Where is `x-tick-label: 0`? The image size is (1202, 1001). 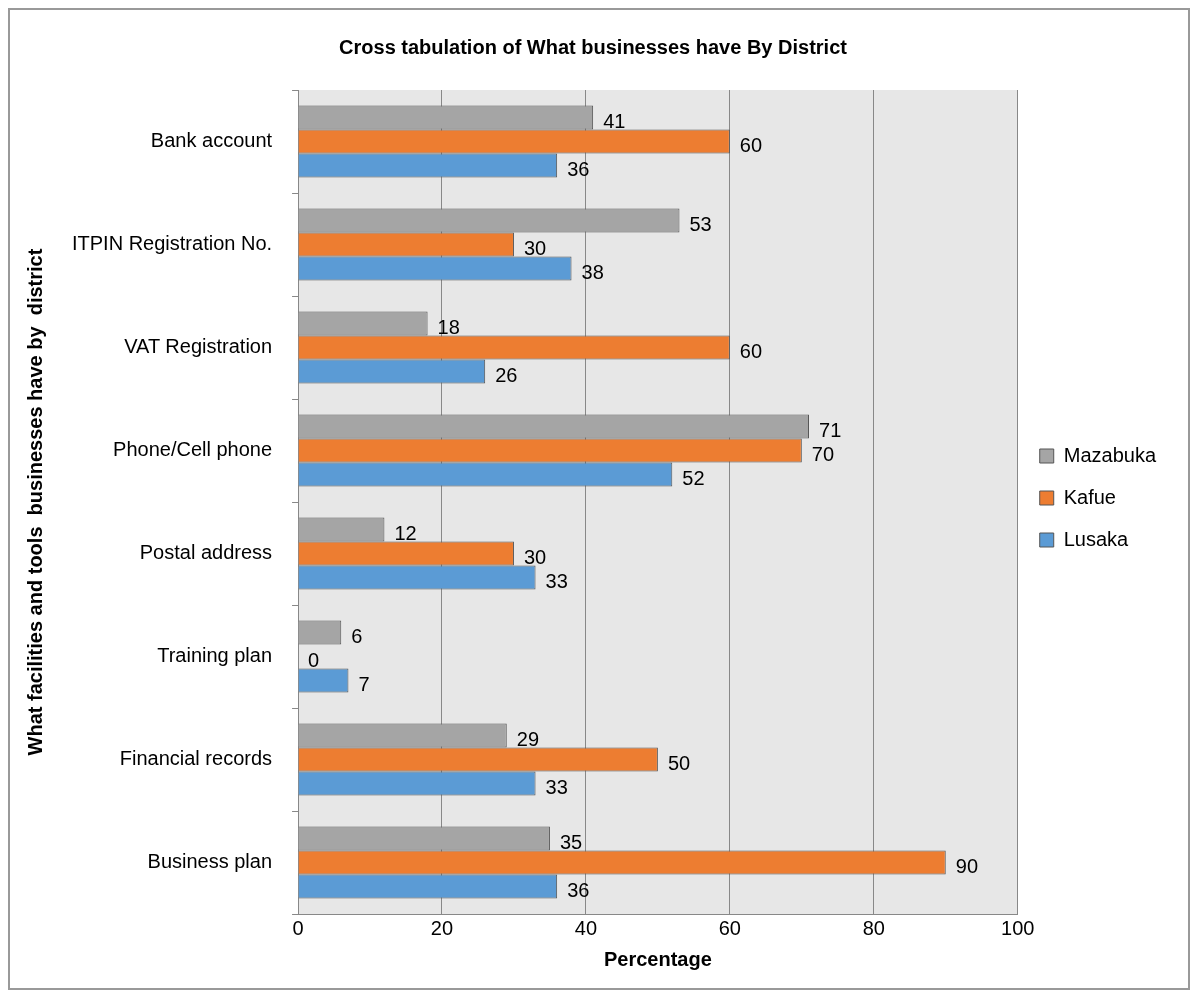 x-tick-label: 0 is located at coordinates (298, 927).